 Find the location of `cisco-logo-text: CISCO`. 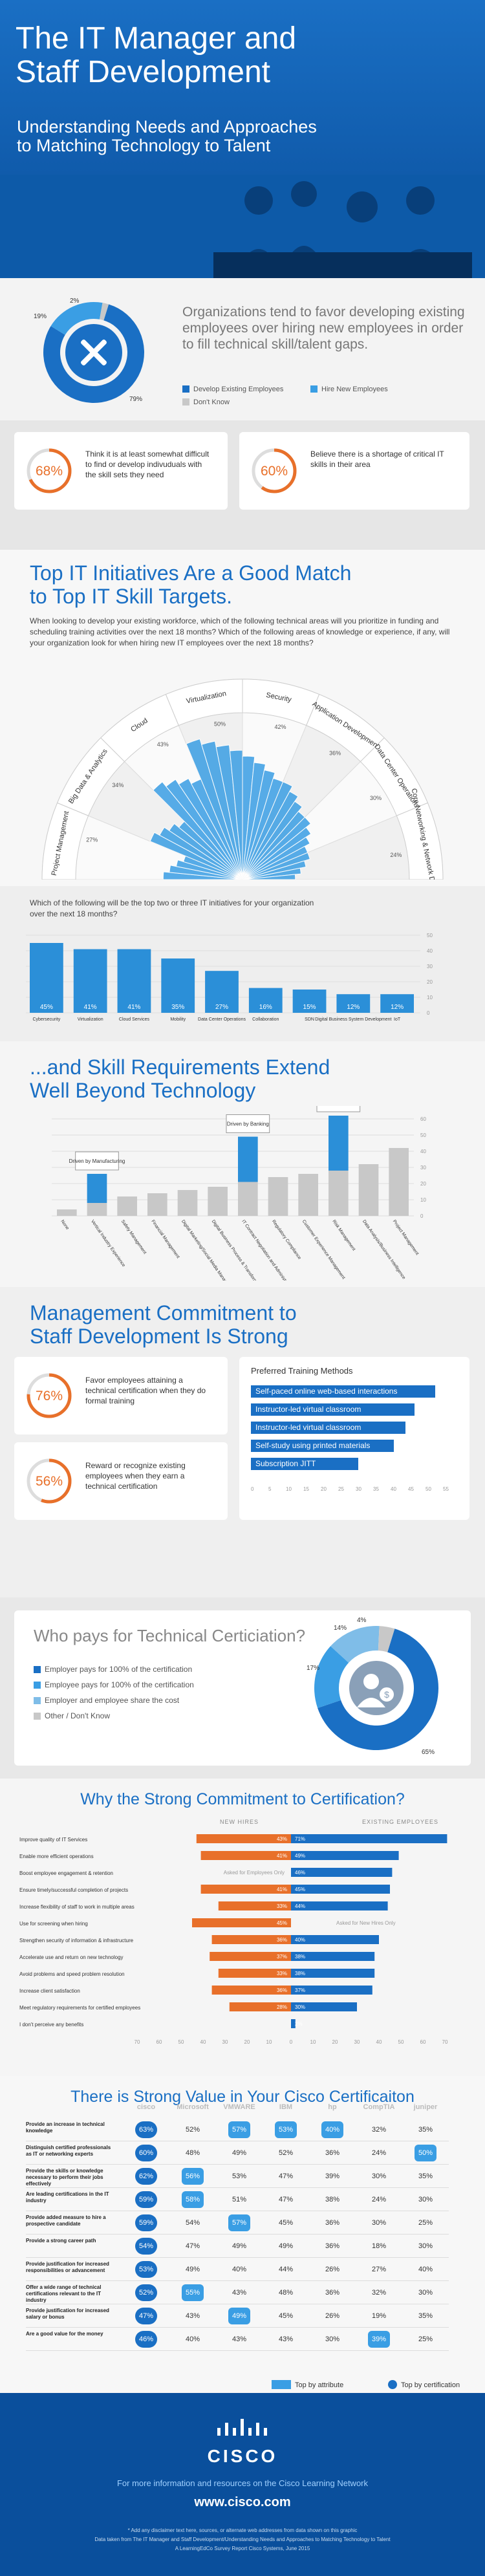

cisco-logo-text: CISCO is located at coordinates (242, 2456).